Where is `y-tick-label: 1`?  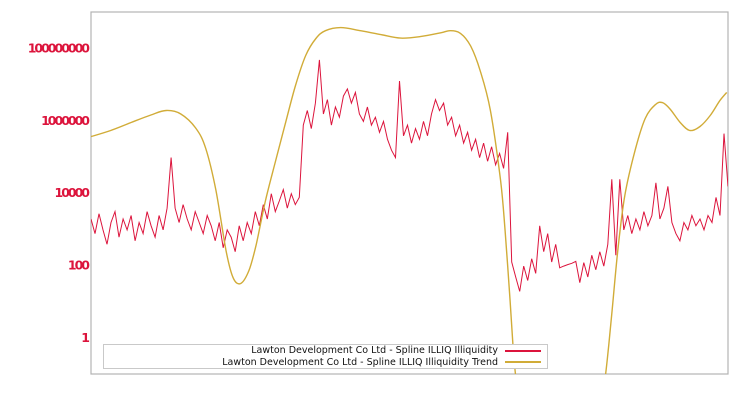 y-tick-label: 1 is located at coordinates (85, 337).